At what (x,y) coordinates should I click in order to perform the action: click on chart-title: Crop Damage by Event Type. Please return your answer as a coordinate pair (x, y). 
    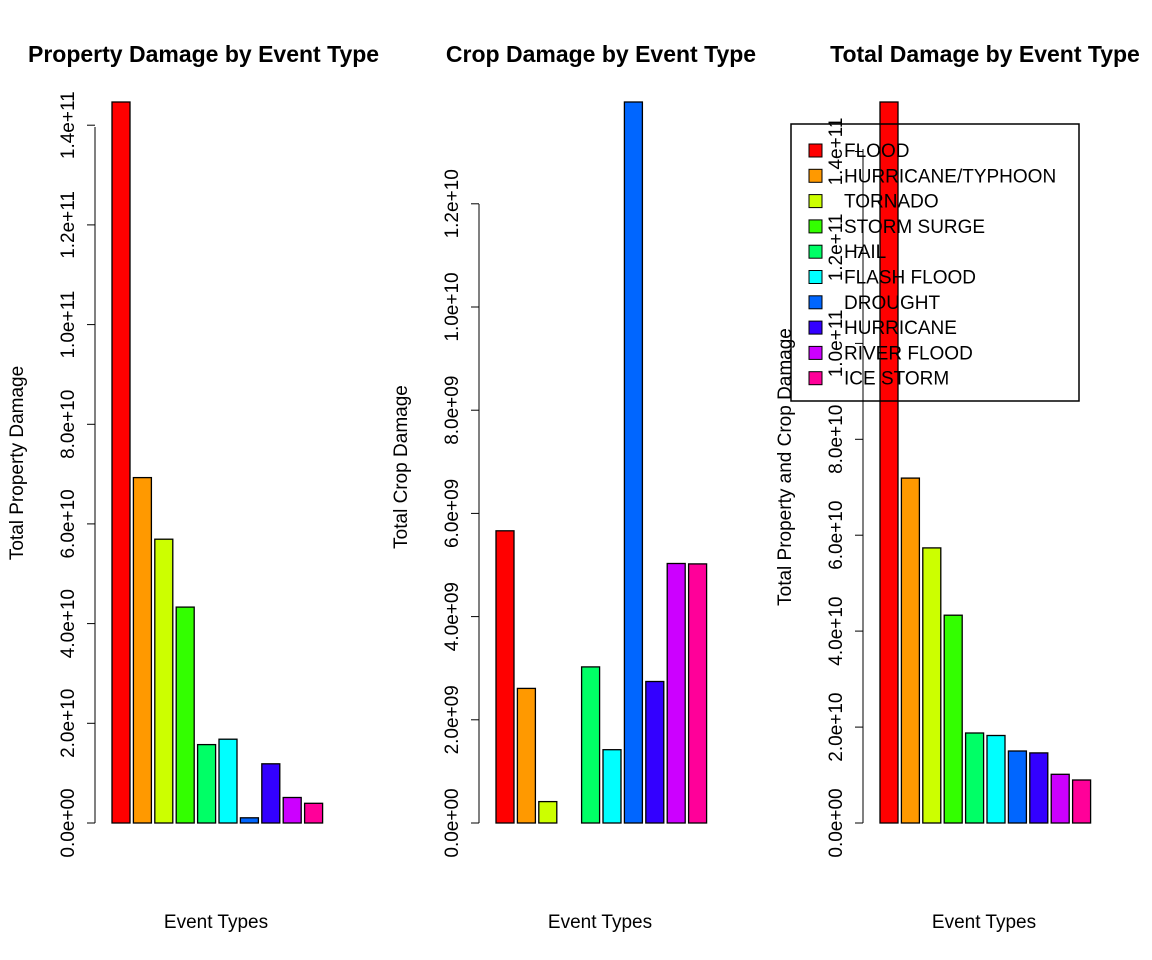
    Looking at the image, I should click on (601, 54).